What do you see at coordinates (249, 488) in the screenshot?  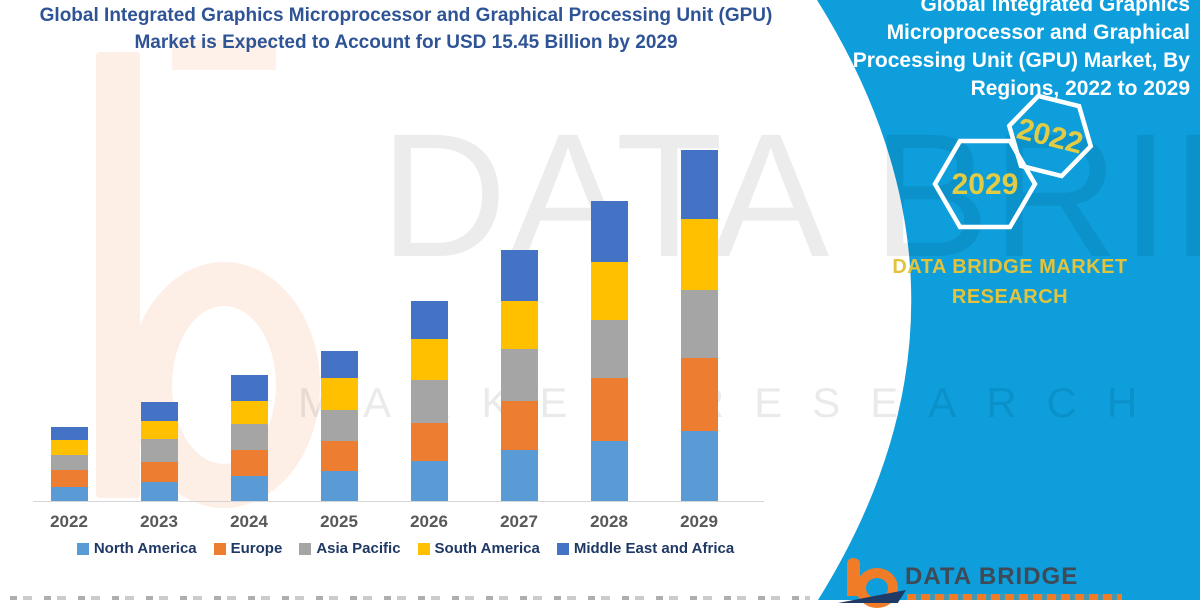 I see `bar-segment-2024-north-america` at bounding box center [249, 488].